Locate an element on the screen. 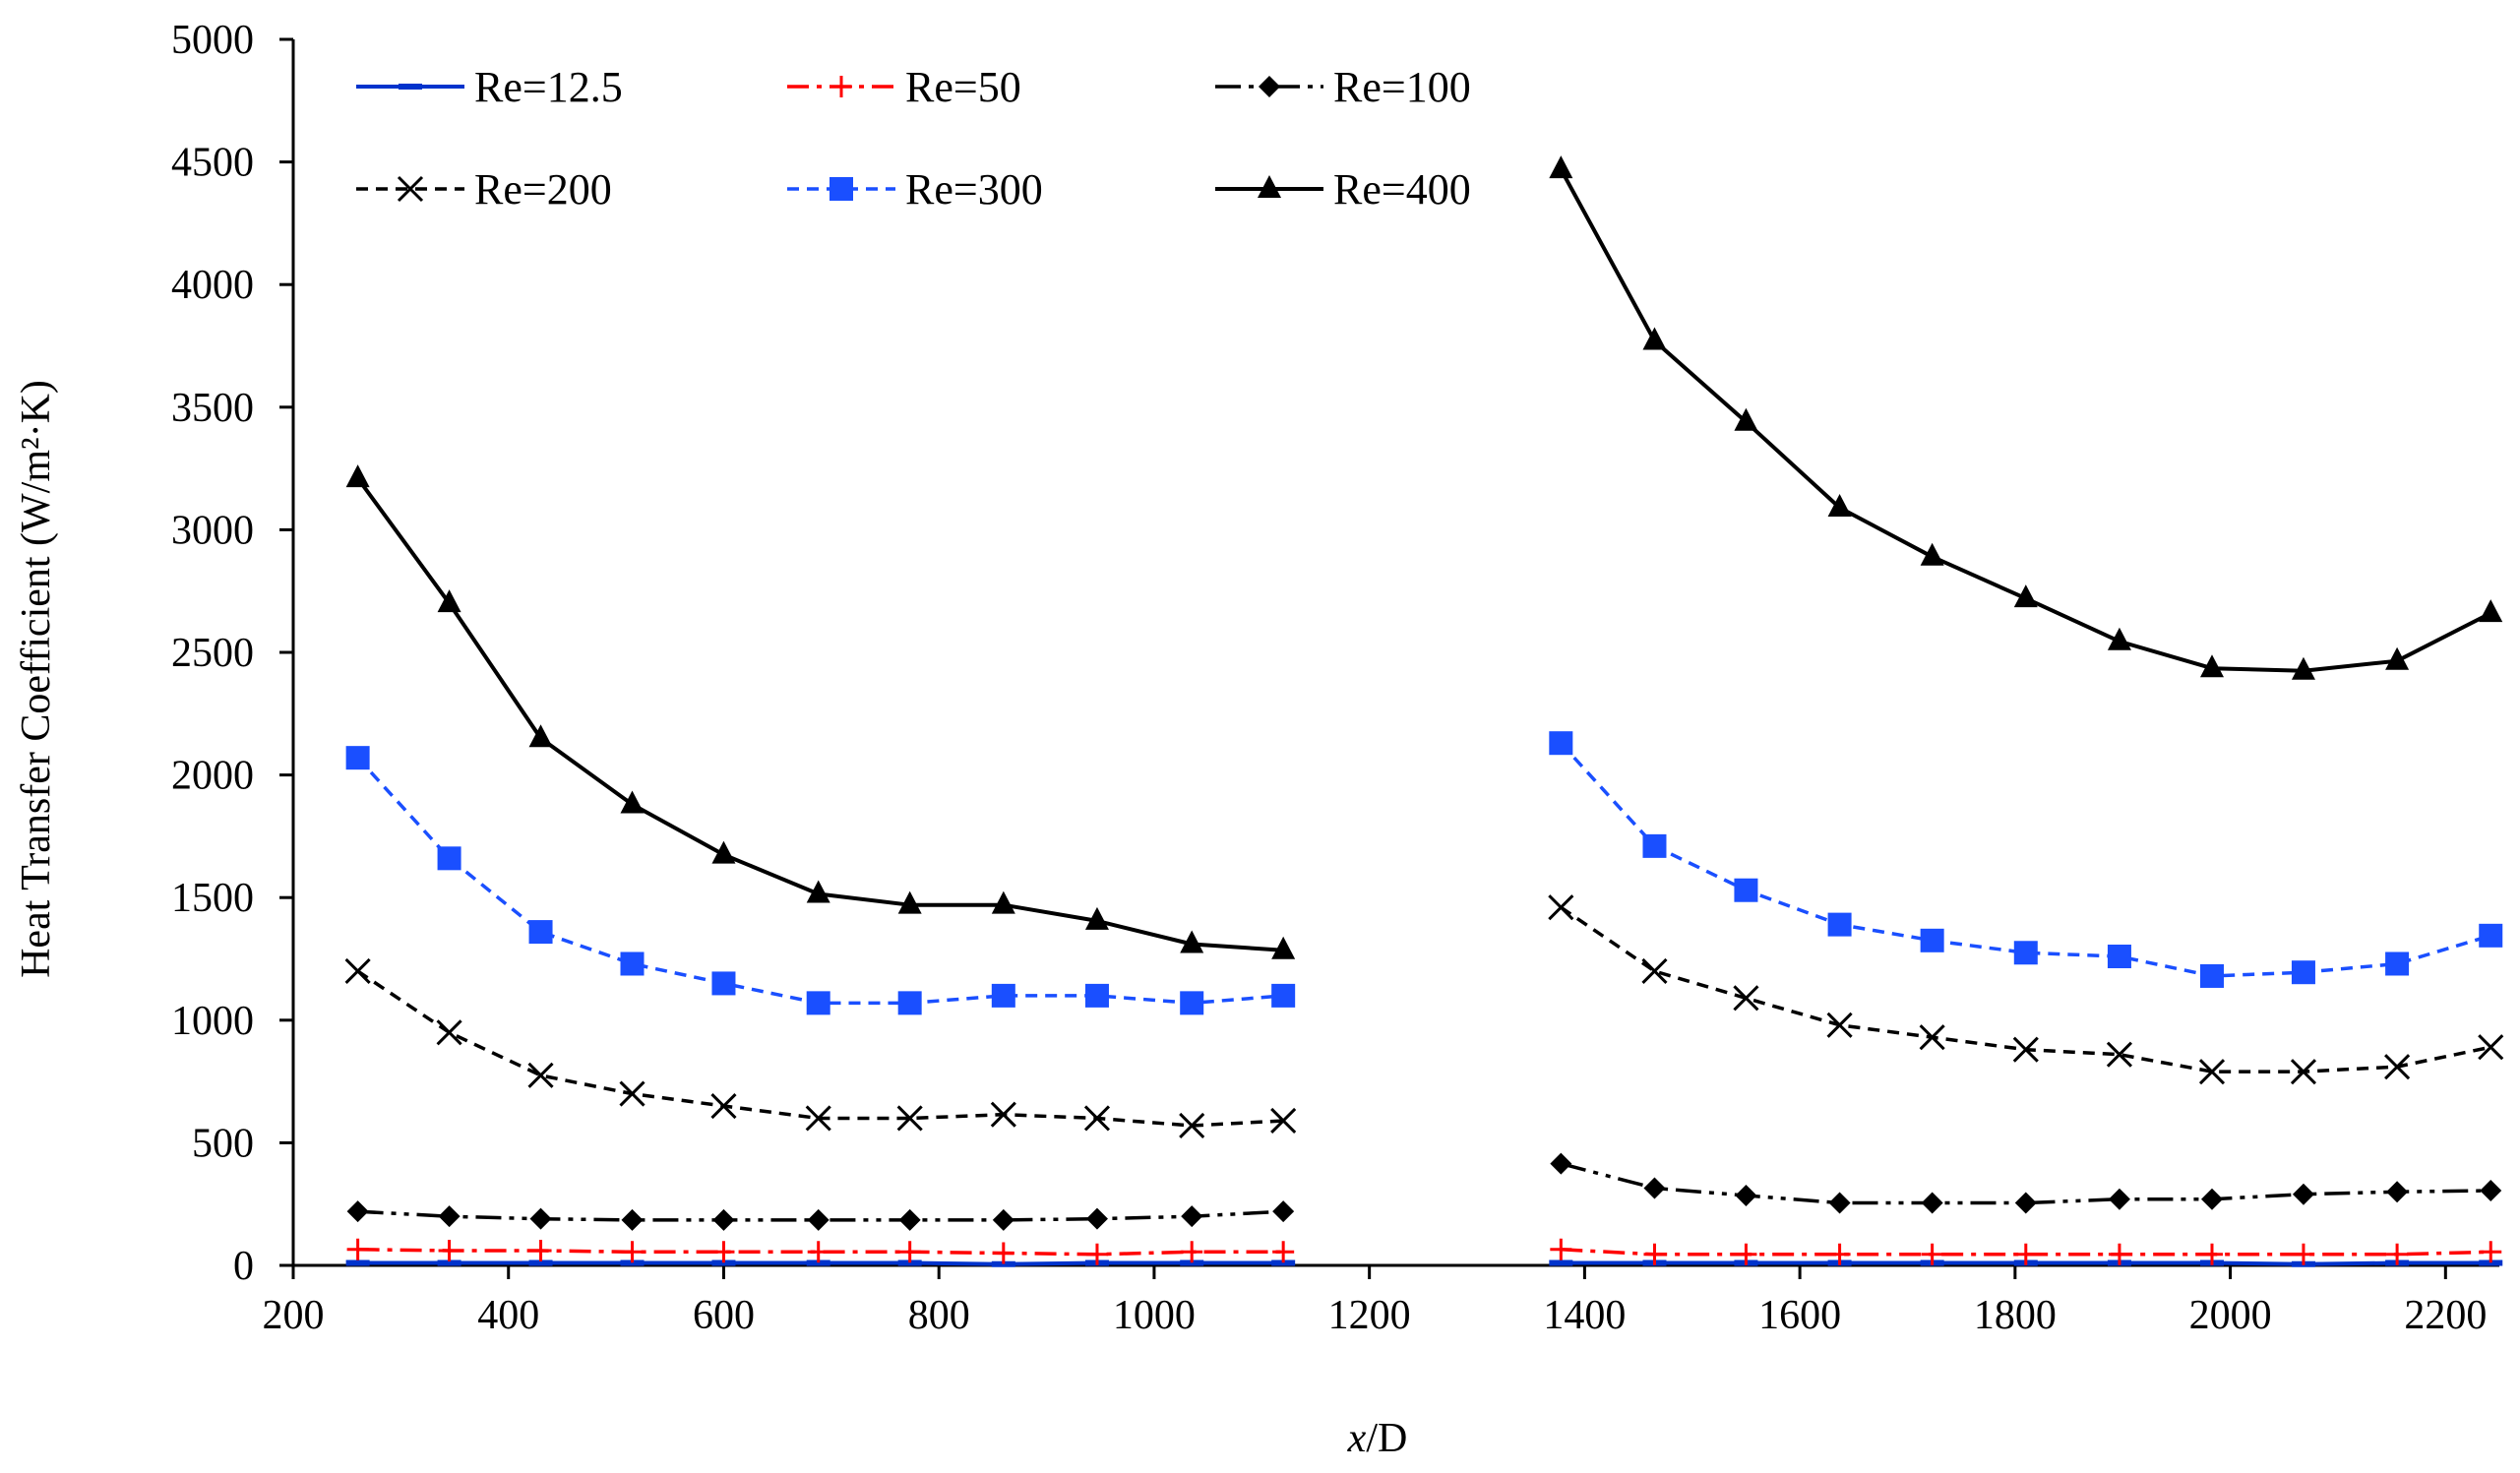 Image resolution: width=2520 pixels, height=1473 pixels. series-line-Re=100 is located at coordinates (2025, 1183).